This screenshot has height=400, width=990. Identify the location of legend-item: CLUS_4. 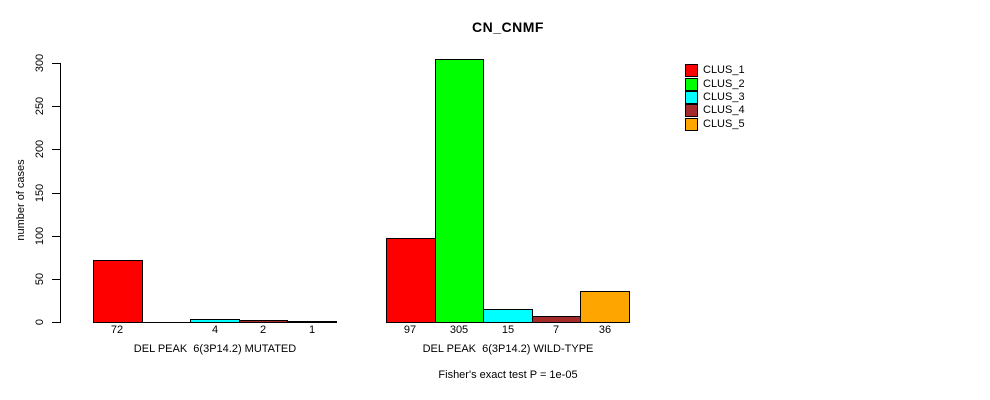
(715, 111).